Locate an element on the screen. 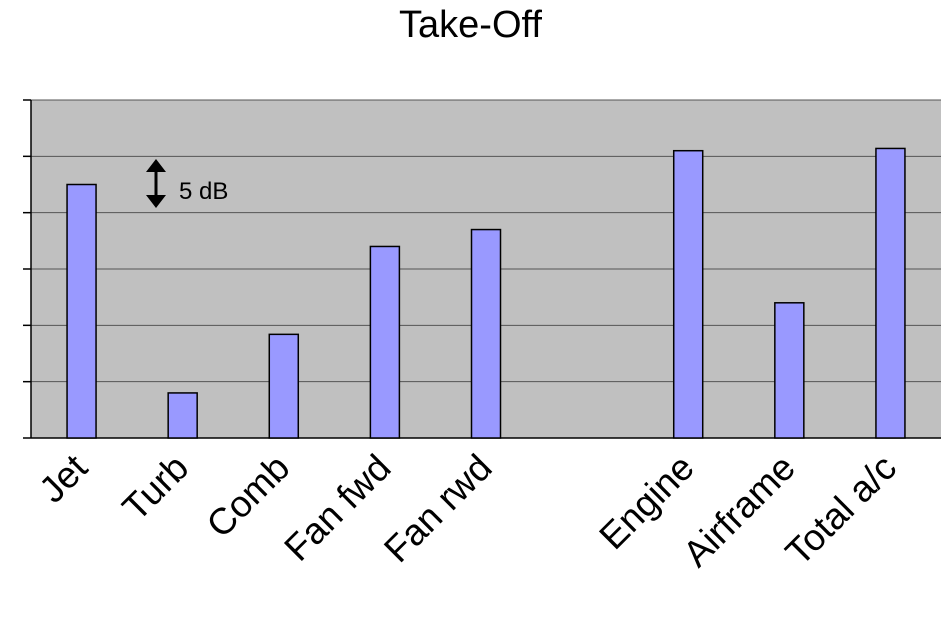  bar-total-a-c is located at coordinates (890, 293).